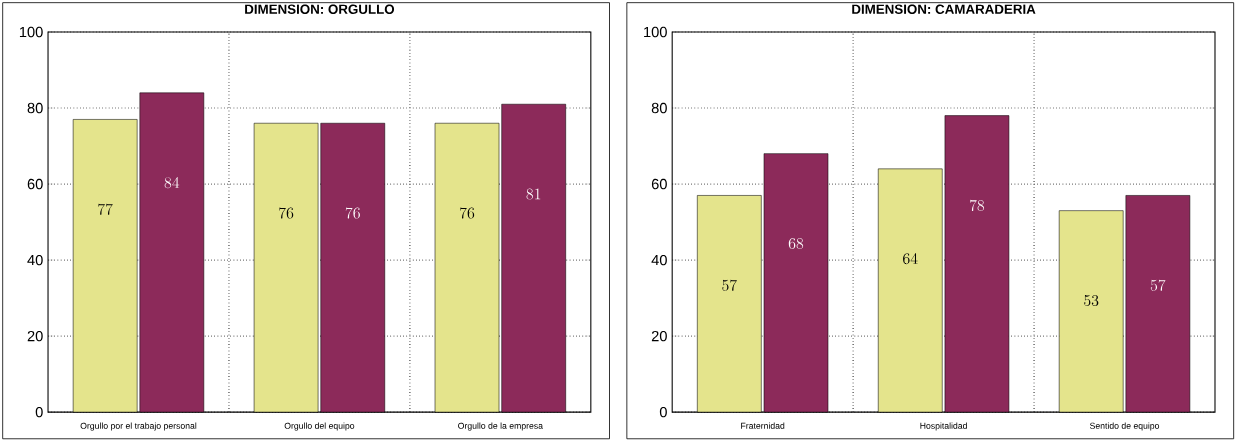  Describe the element at coordinates (319, 426) in the screenshot. I see `x-tick-label: Orgullo del equipo` at that location.